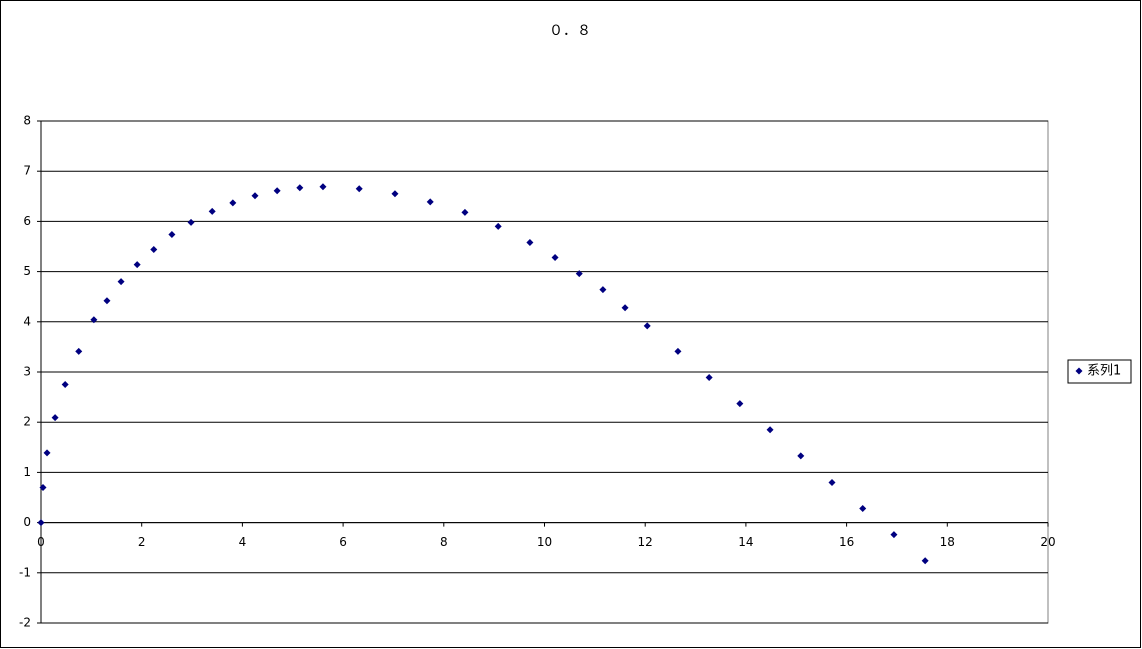 This screenshot has height=649, width=1142. I want to click on x-tick-label: 20, so click(1047, 542).